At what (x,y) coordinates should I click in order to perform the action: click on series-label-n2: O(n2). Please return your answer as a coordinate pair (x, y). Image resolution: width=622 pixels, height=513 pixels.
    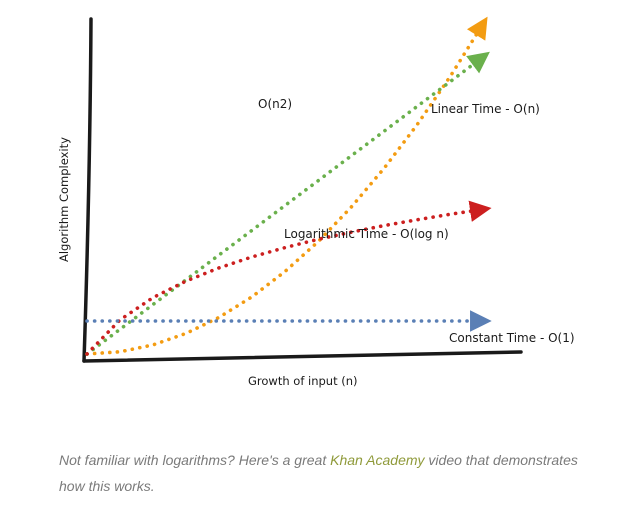
    Looking at the image, I should click on (275, 104).